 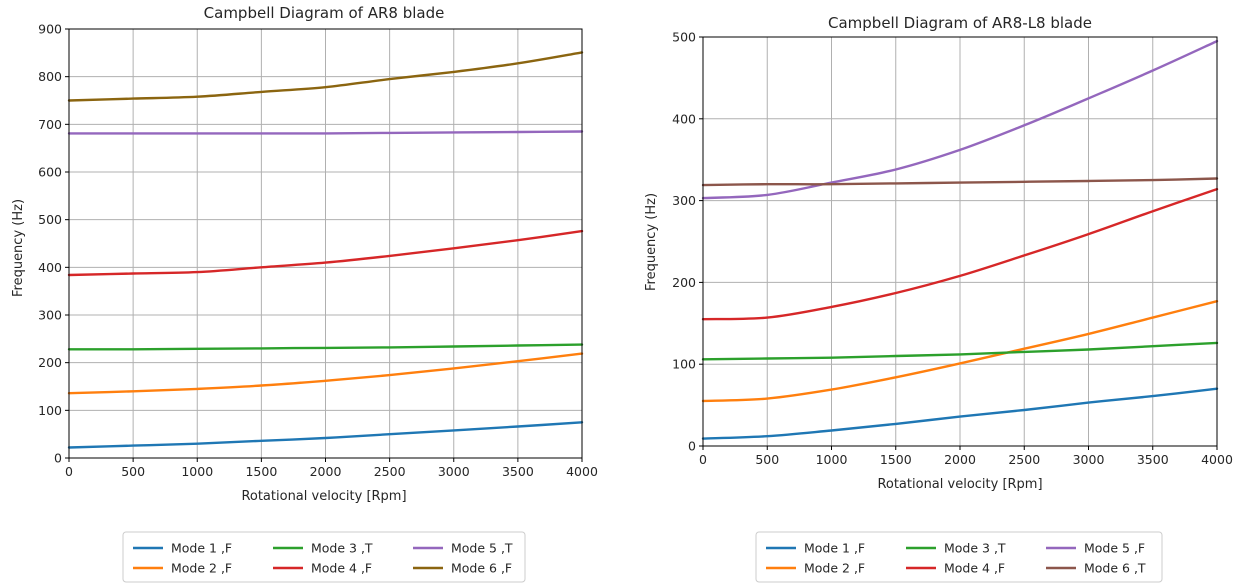 I want to click on legend-label-mode-6: Mode 6 ,T, so click(x=1115, y=568).